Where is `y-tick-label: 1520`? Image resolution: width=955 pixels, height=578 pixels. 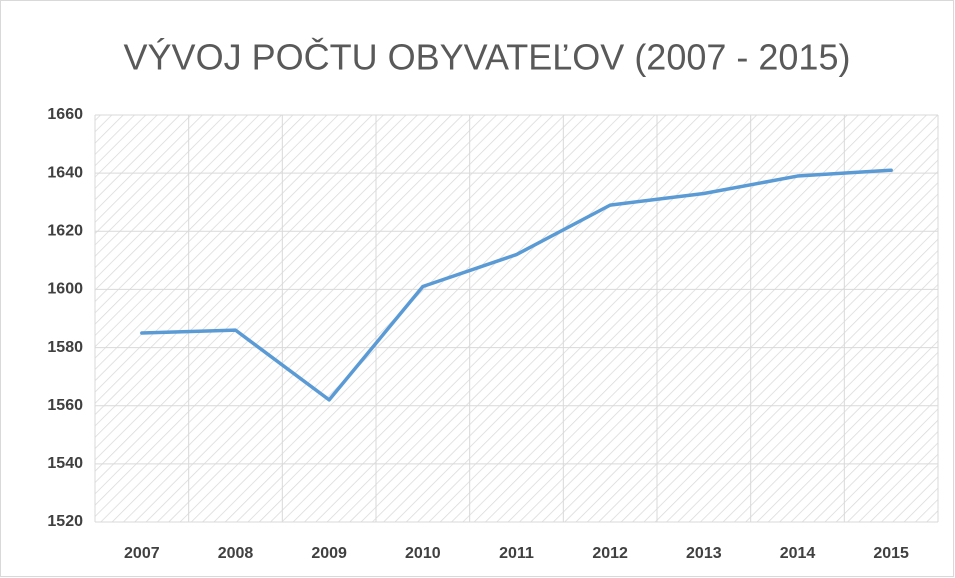
y-tick-label: 1520 is located at coordinates (65, 521).